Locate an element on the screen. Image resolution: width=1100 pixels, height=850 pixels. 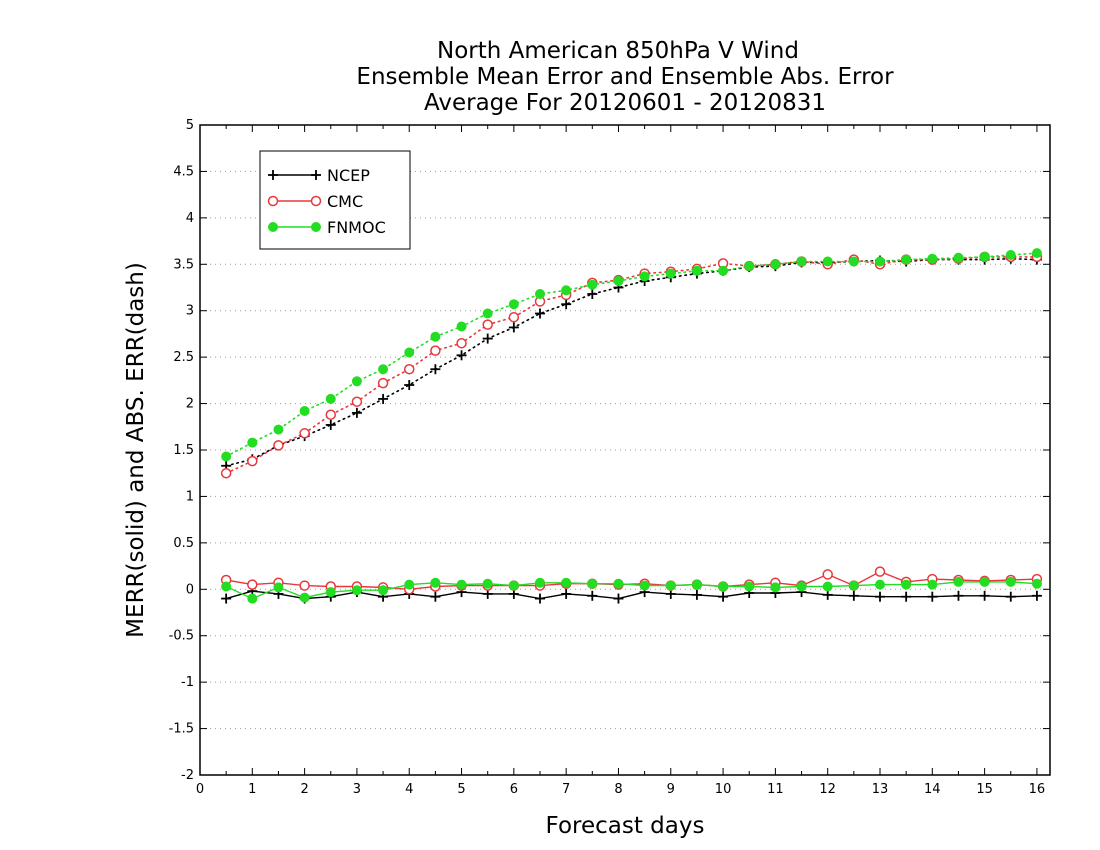
y-tick-label: 1.5 is located at coordinates (183, 450).